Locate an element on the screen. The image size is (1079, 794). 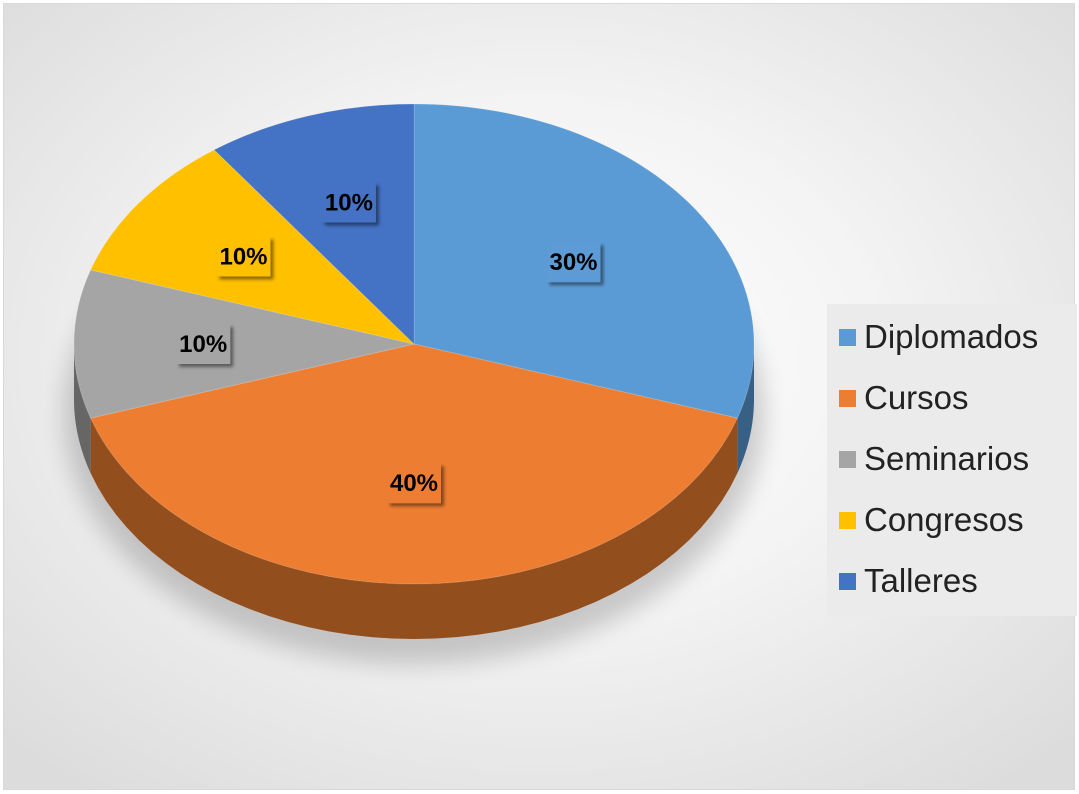
legend-label: Cursos is located at coordinates (916, 397).